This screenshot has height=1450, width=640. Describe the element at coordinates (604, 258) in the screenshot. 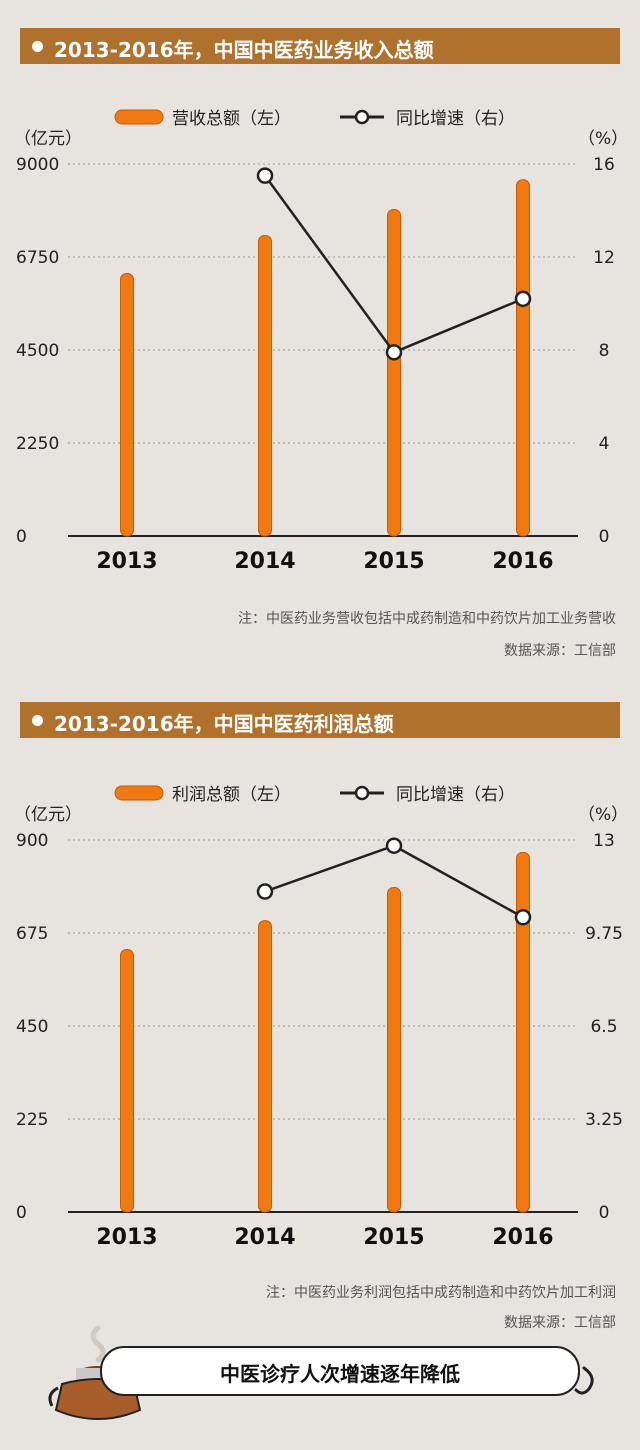

I see `y-right-tick-label: 12` at that location.